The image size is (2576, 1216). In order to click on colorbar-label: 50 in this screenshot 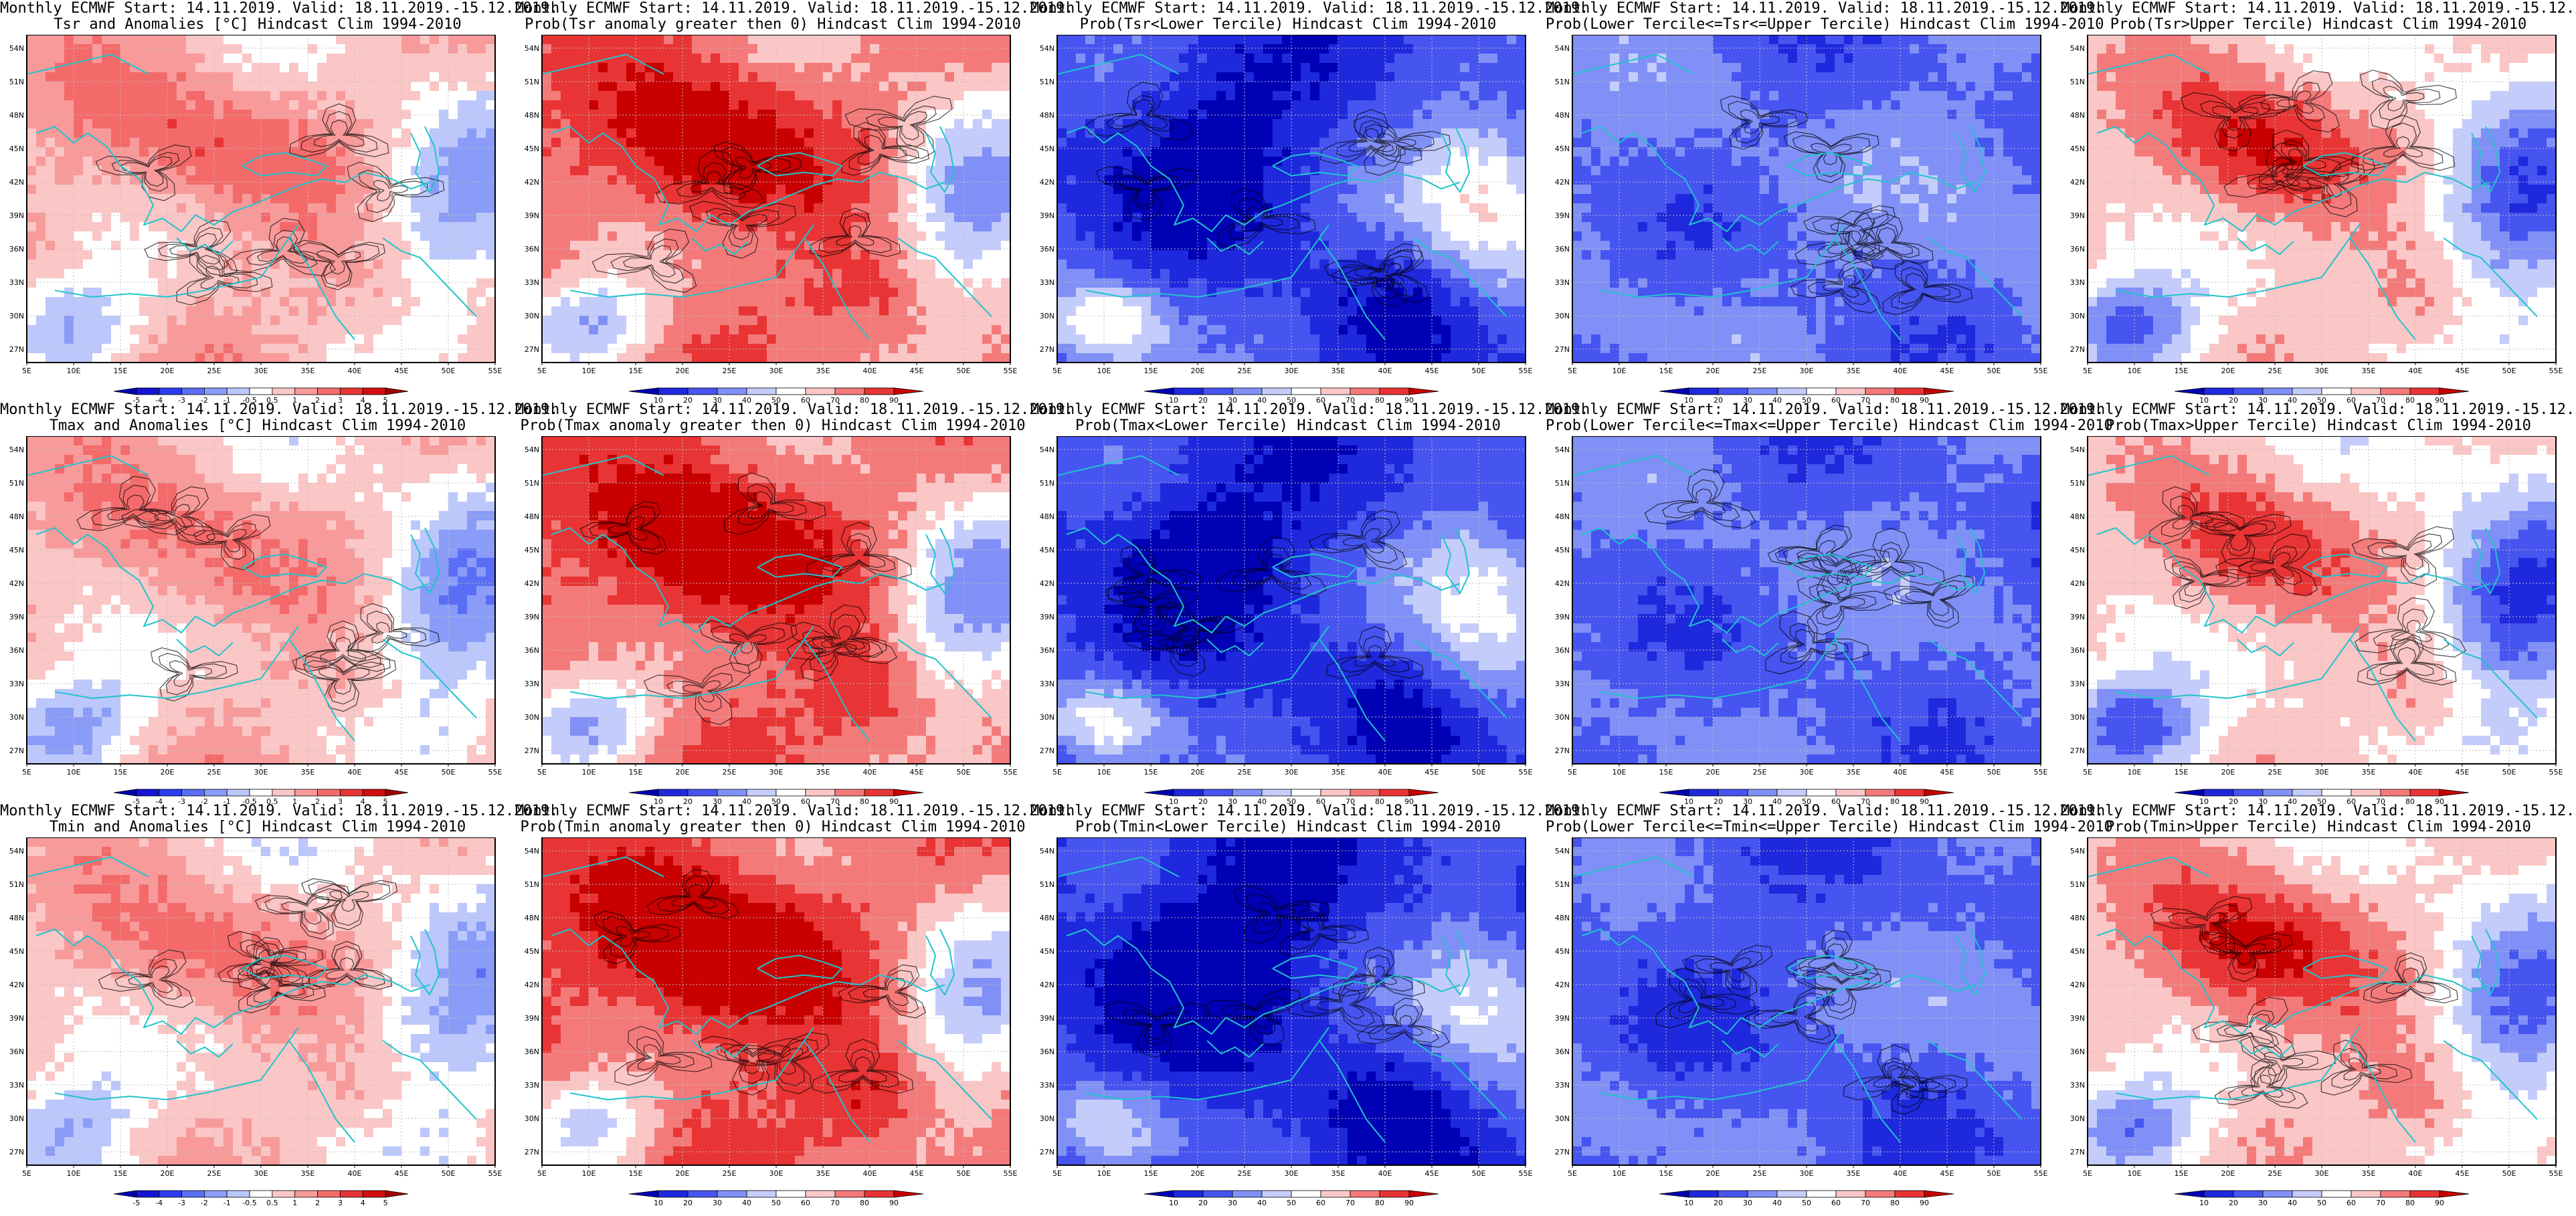, I will do `click(1291, 1203)`.